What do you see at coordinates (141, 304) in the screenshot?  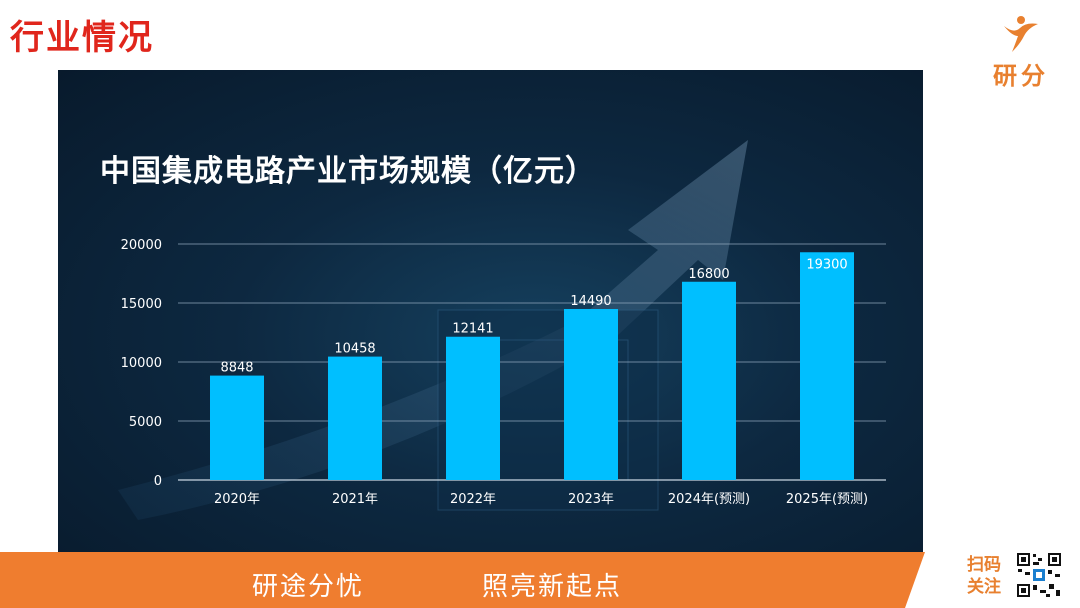 I see `y-tick-label: 15000` at bounding box center [141, 304].